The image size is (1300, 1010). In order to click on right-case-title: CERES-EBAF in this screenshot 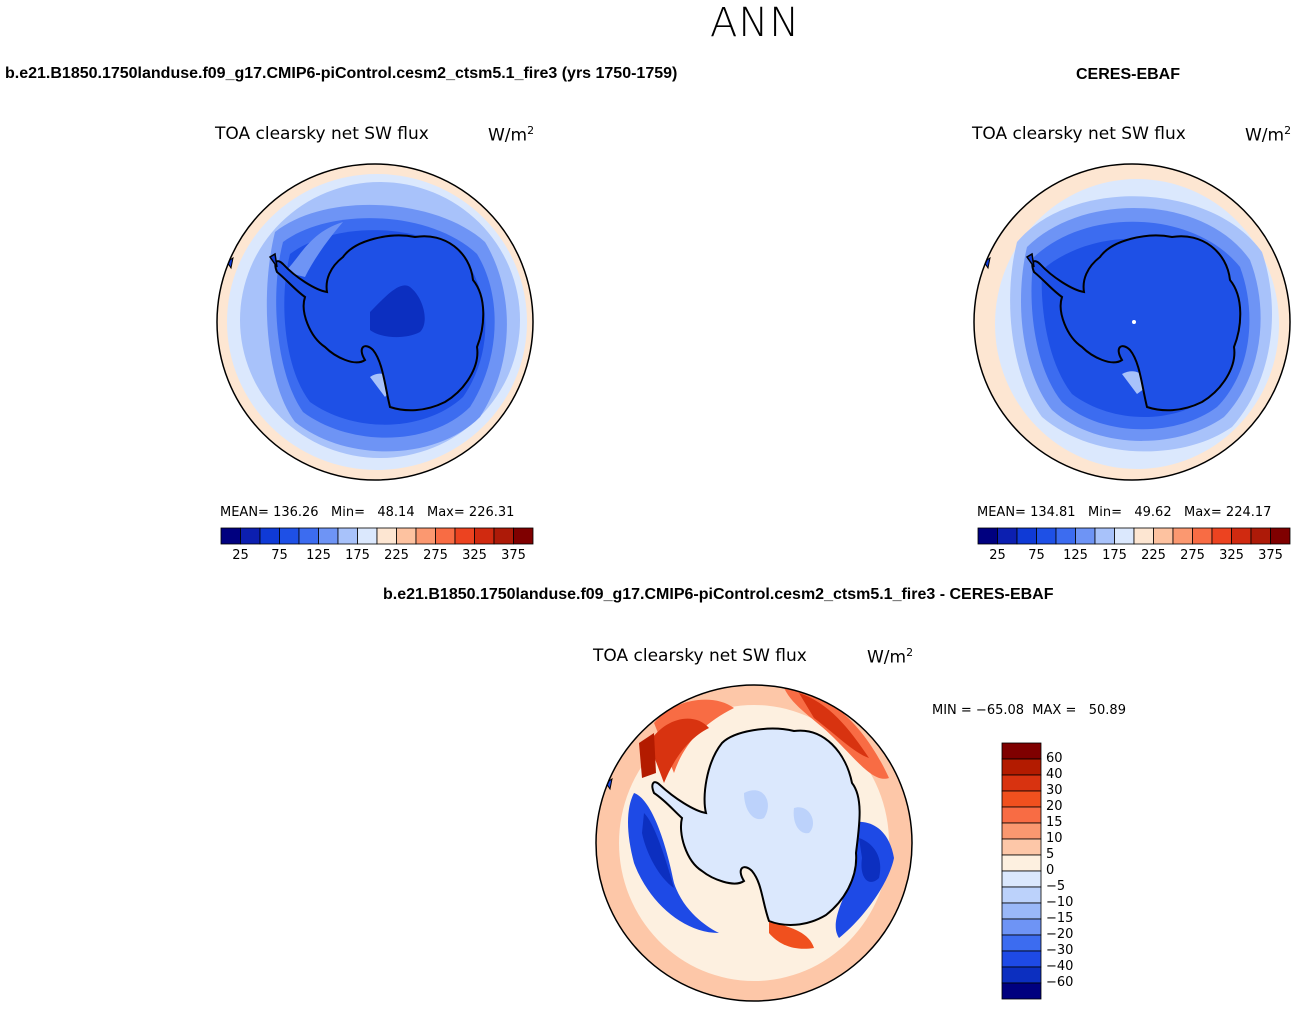, I will do `click(1128, 74)`.